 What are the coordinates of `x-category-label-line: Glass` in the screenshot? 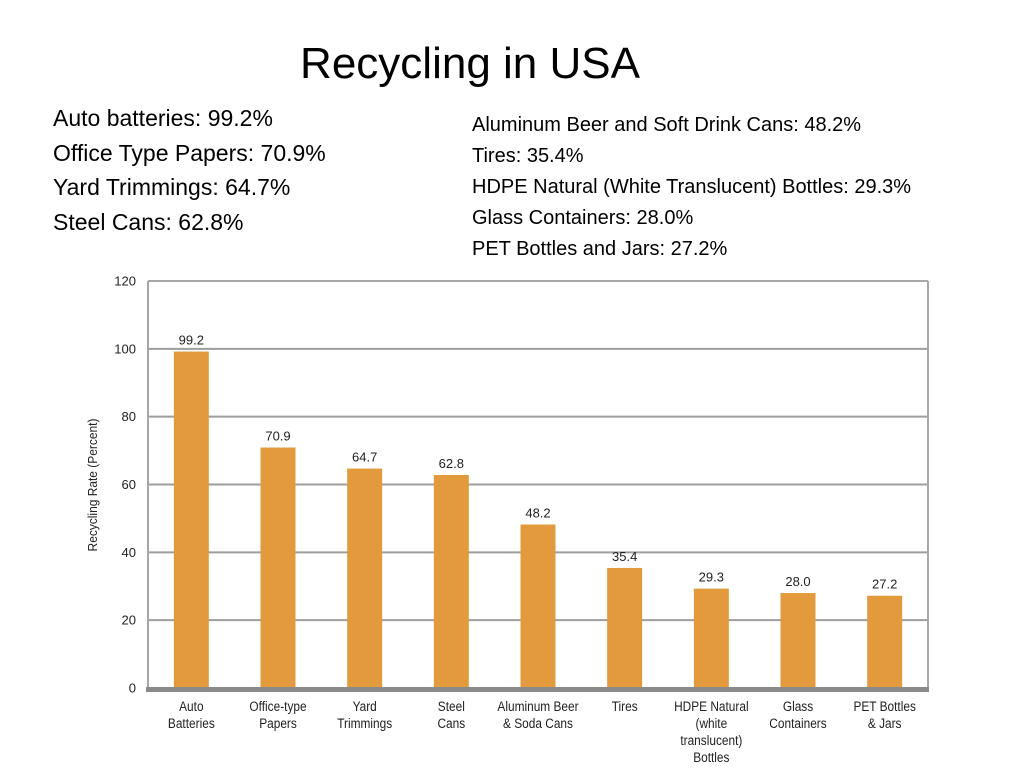 It's located at (798, 706).